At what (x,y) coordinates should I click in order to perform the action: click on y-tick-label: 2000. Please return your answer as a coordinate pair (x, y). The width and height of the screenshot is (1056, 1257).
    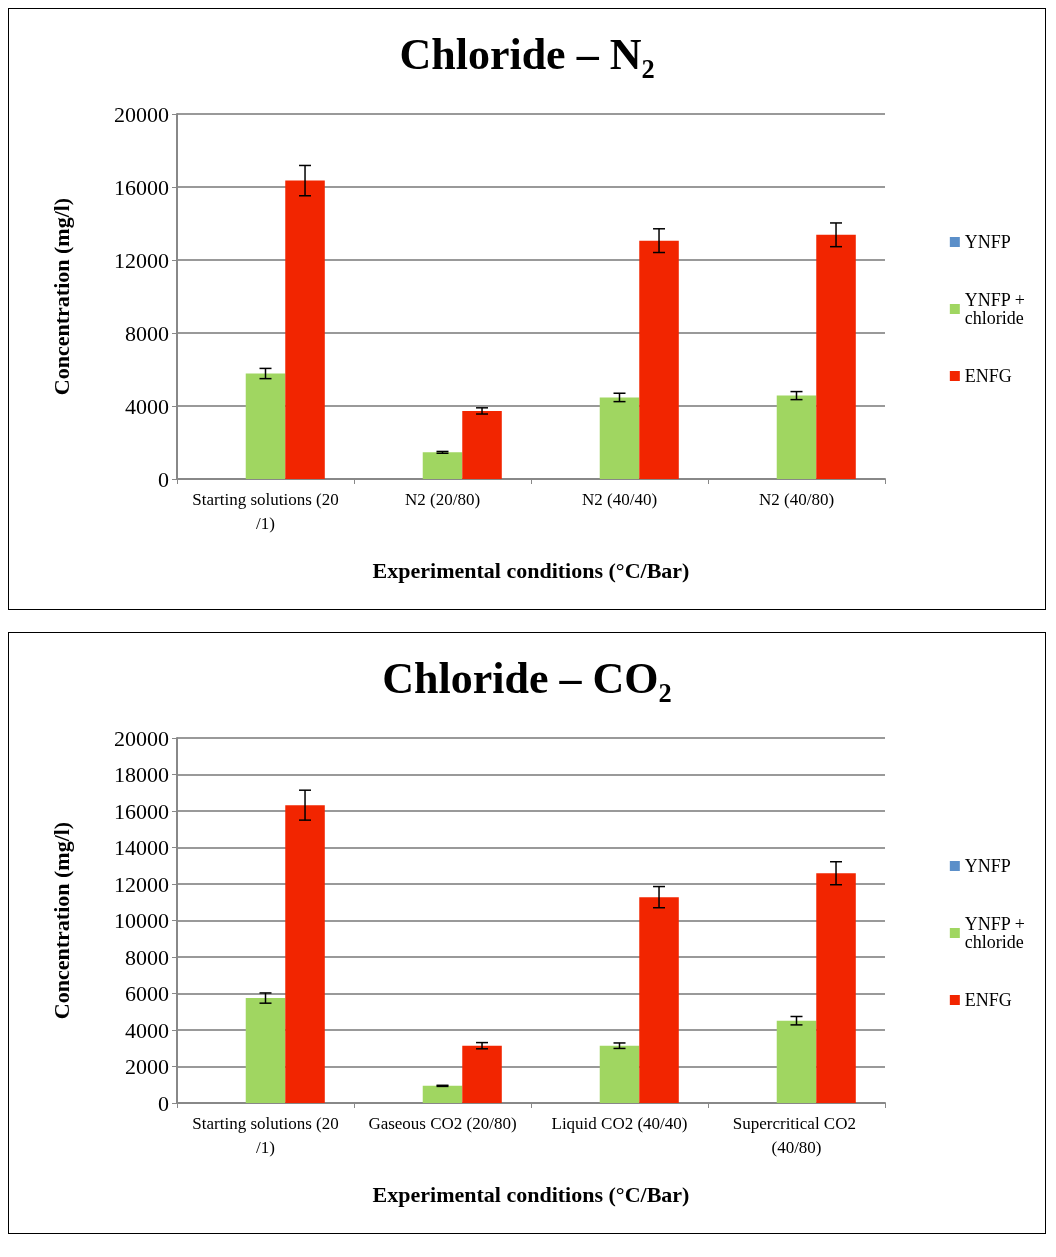
    Looking at the image, I should click on (147, 1066).